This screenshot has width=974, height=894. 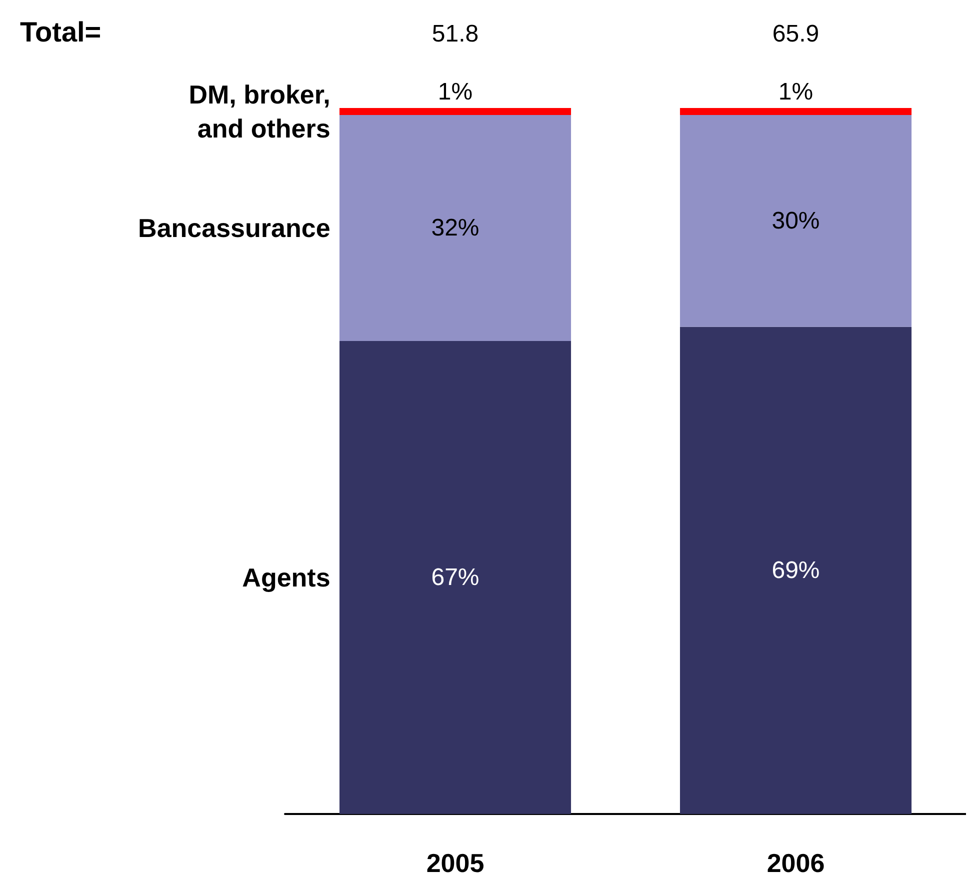 I want to click on series-label: Agents, so click(x=286, y=577).